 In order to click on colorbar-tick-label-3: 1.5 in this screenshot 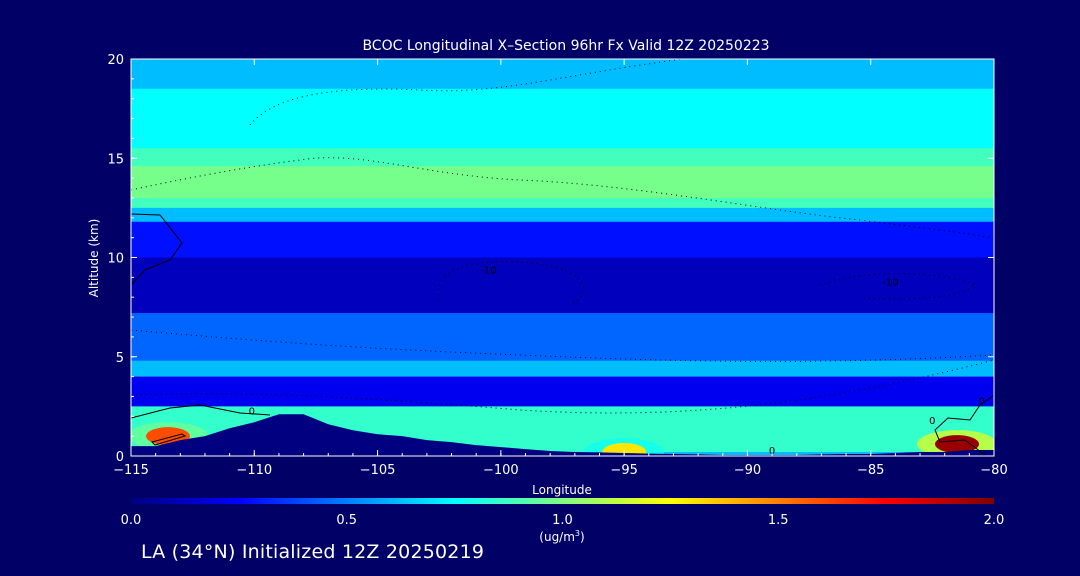, I will do `click(778, 520)`.